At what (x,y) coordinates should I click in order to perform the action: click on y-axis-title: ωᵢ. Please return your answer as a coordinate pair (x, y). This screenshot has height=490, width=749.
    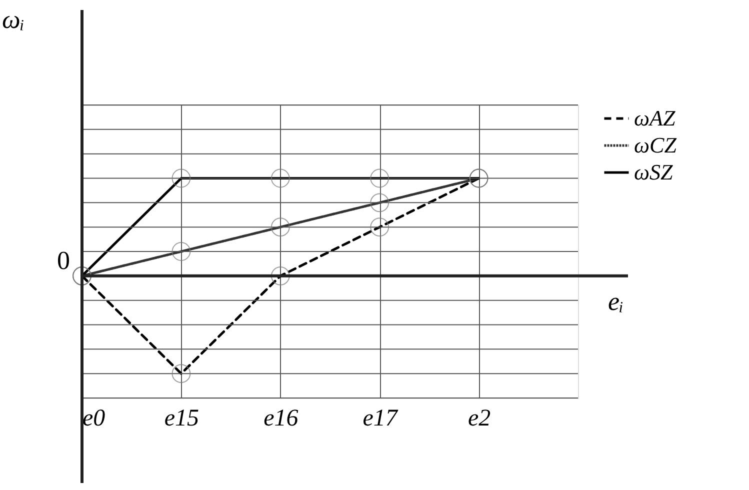
    Looking at the image, I should click on (13, 19).